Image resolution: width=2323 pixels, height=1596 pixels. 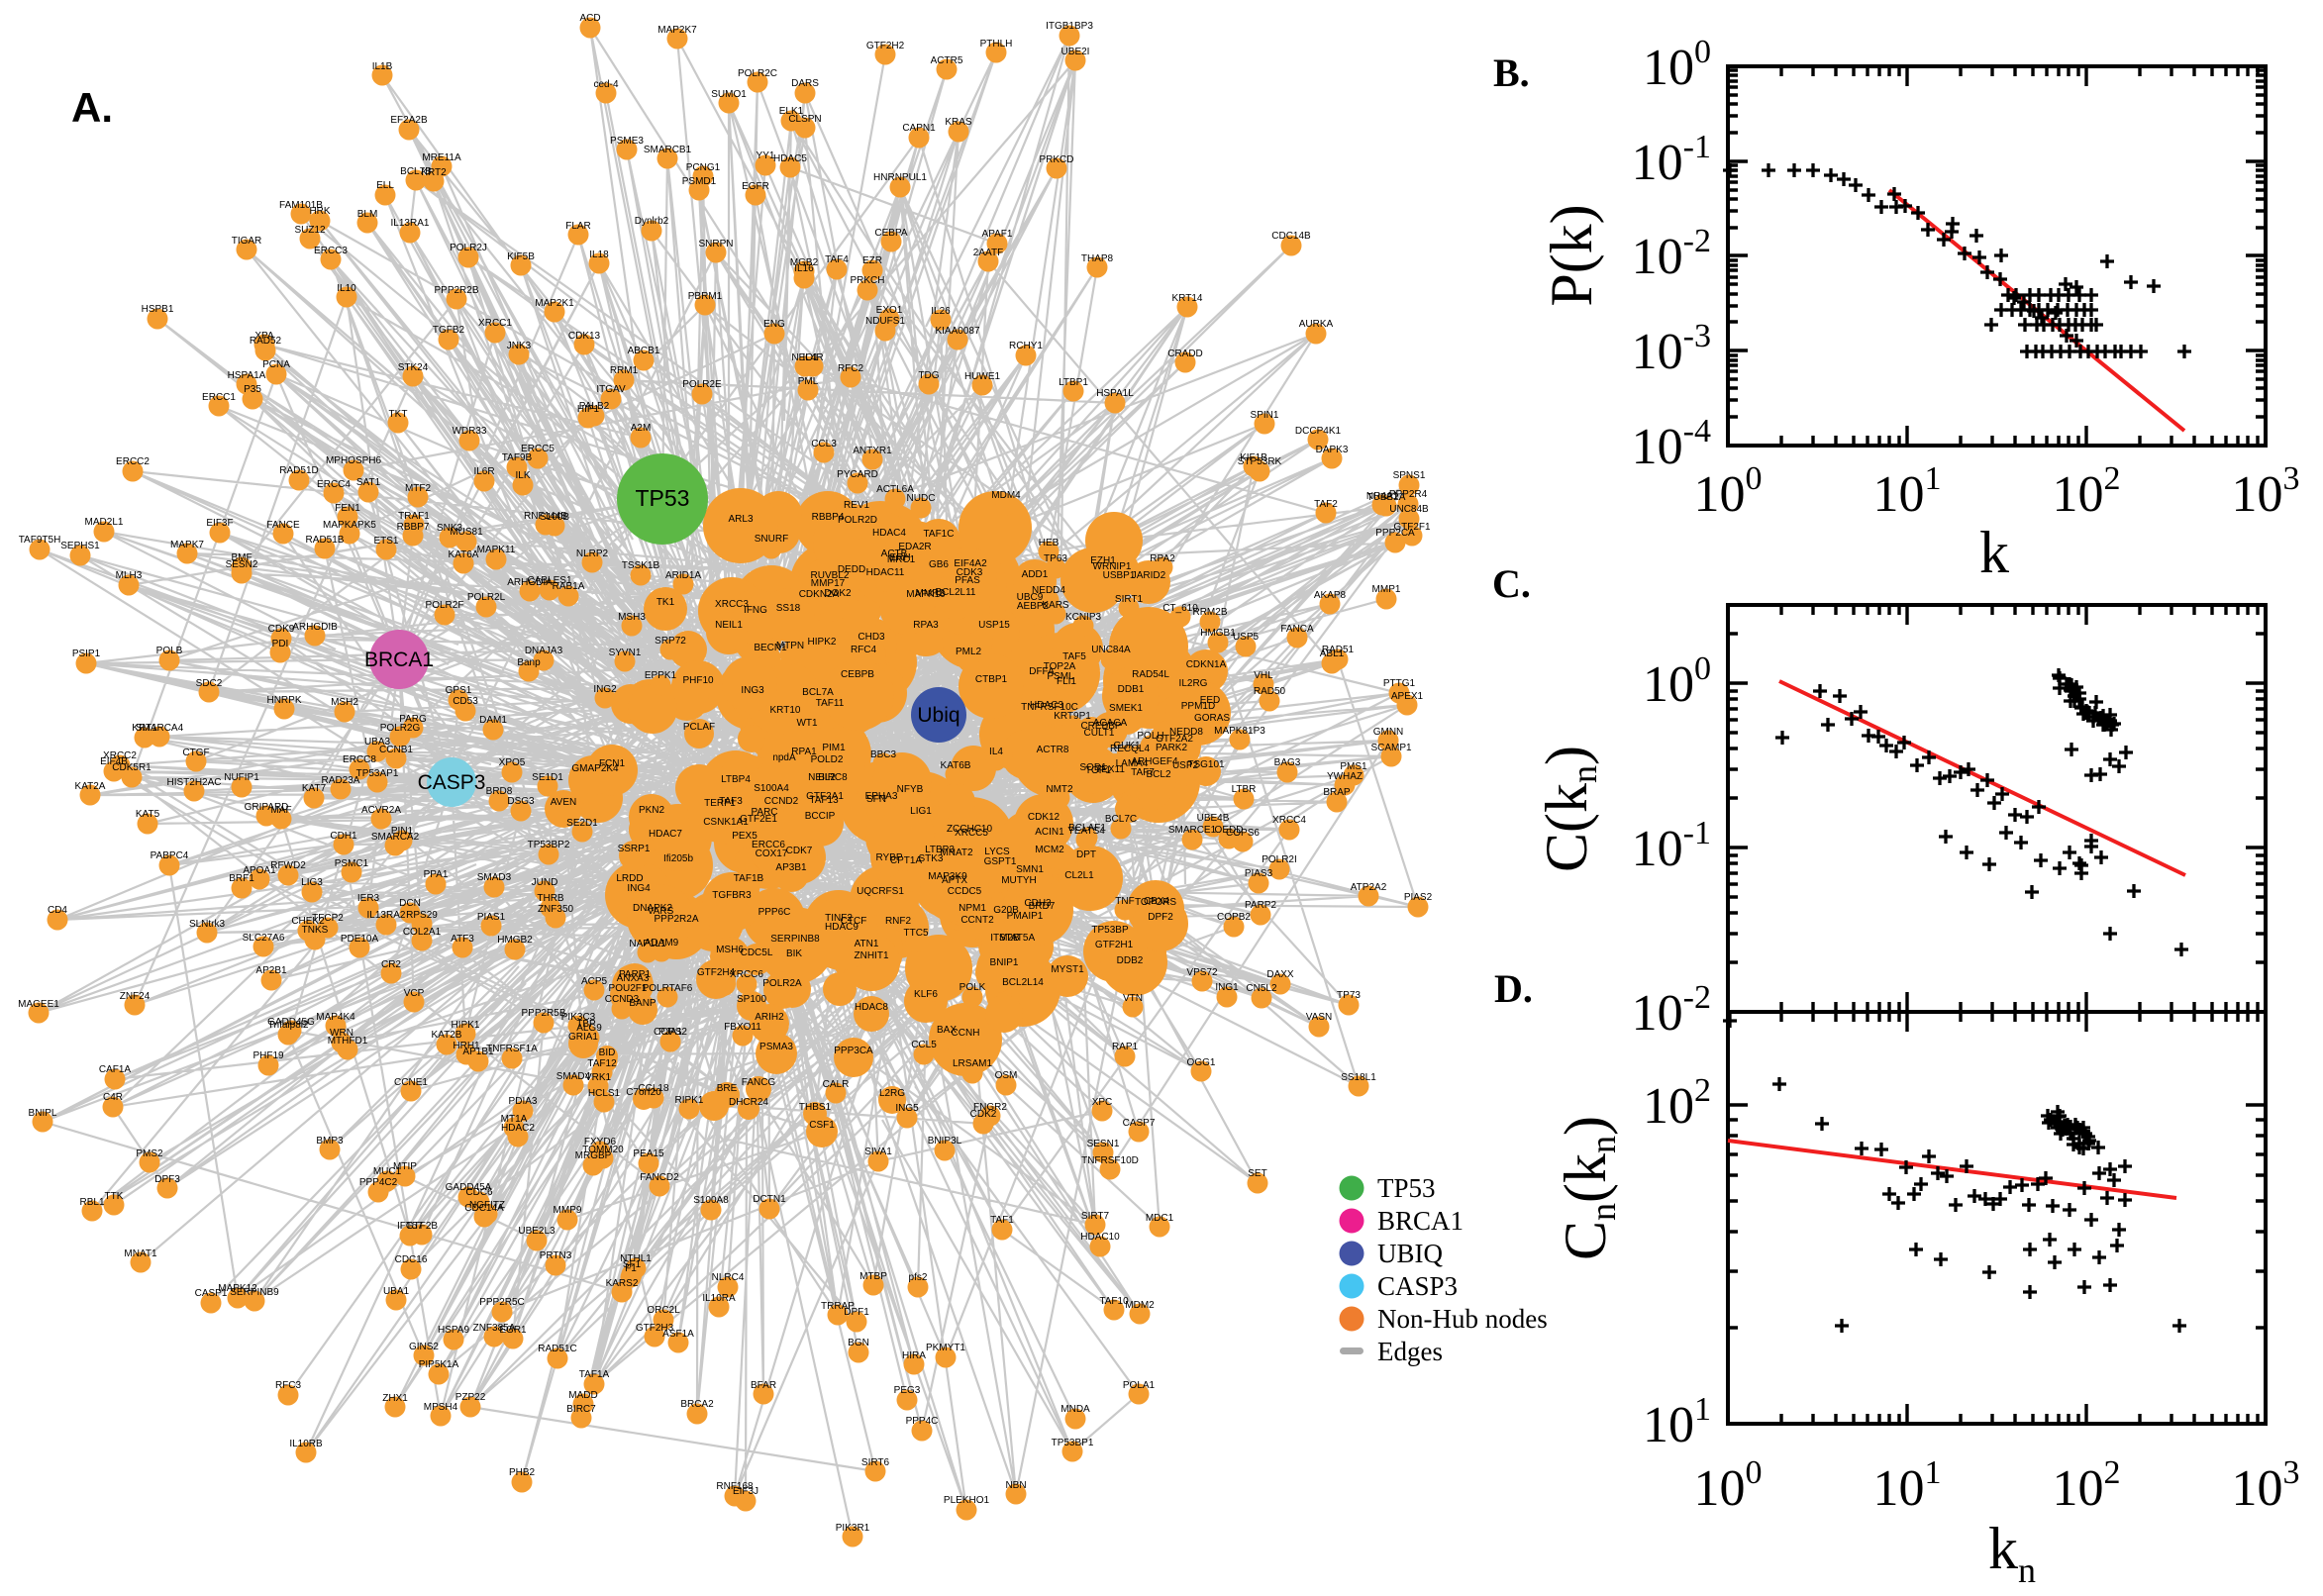 I want to click on svg-text: ABCB1, so click(x=644, y=351).